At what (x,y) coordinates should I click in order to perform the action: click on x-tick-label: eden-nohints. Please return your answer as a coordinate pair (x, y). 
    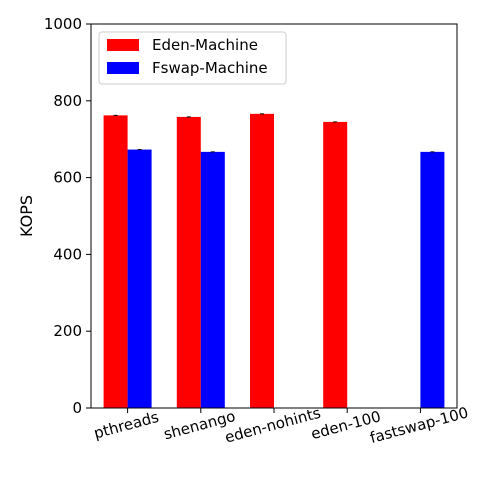
    Looking at the image, I should click on (273, 425).